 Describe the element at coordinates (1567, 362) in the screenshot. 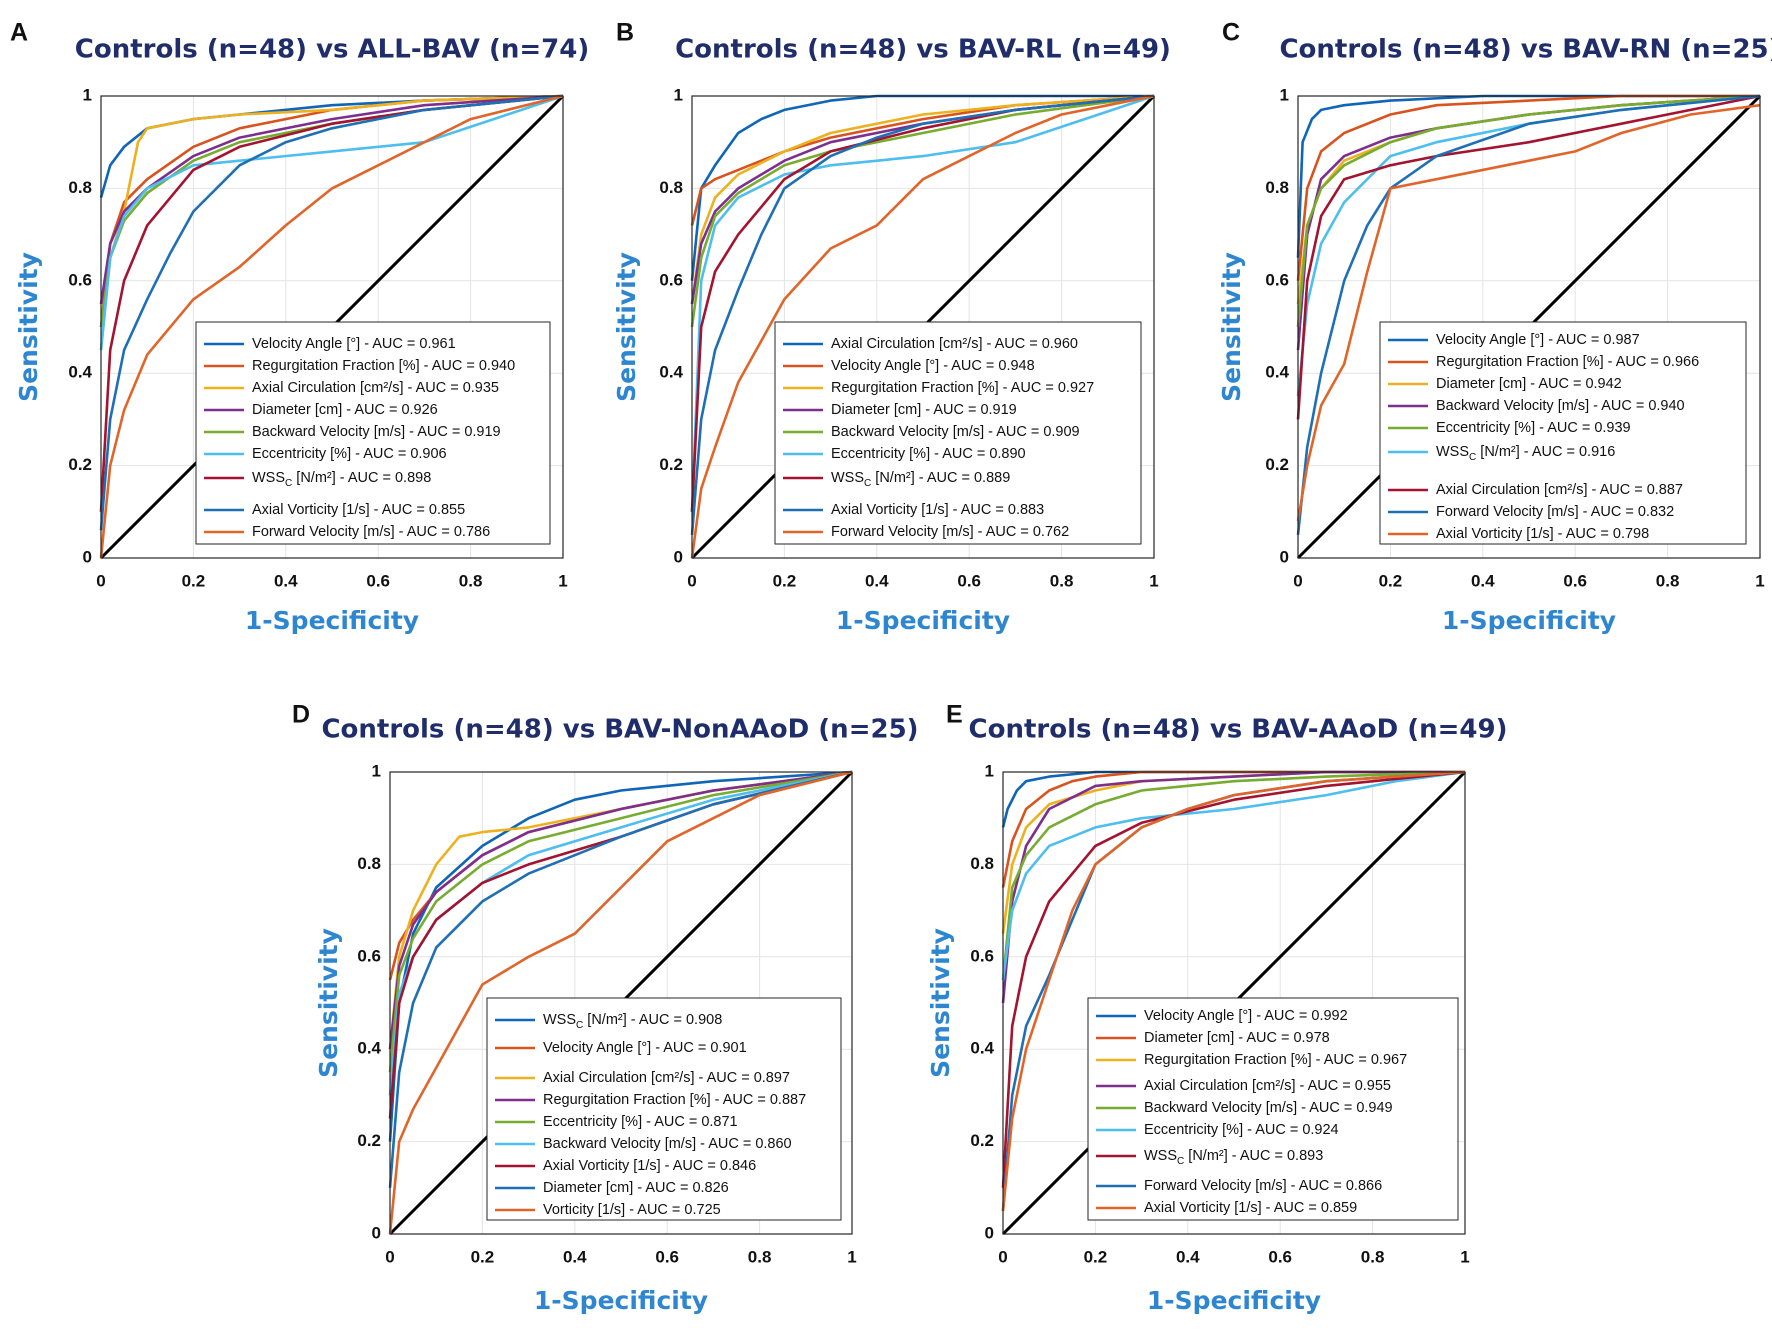

I see `legend-entry-label: Regurgitation Fraction [%] - AUC = 0.966` at that location.